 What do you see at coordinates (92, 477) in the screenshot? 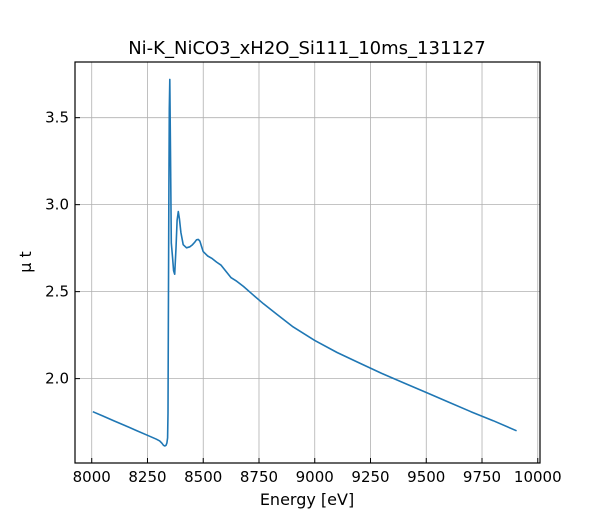
I see `x-tick-label: 8000` at bounding box center [92, 477].